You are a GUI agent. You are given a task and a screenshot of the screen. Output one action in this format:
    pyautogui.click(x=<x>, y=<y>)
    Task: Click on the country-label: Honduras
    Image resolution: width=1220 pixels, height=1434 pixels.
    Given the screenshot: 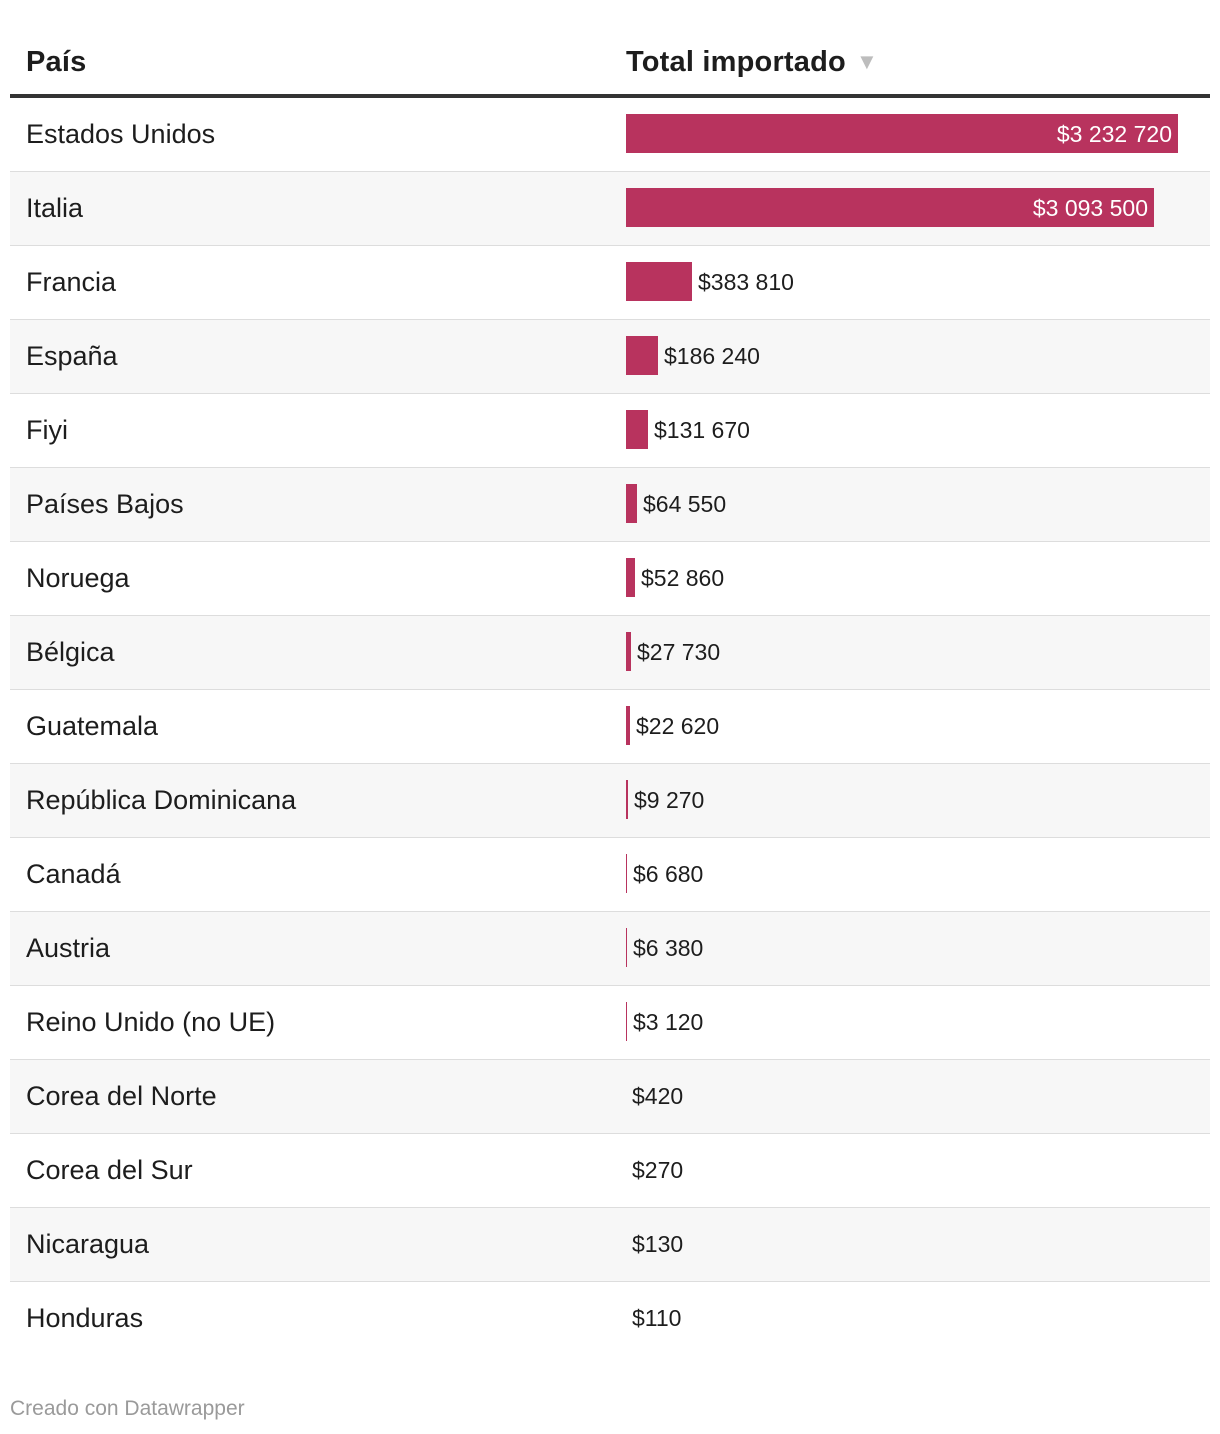 What is the action you would take?
    pyautogui.click(x=85, y=1318)
    